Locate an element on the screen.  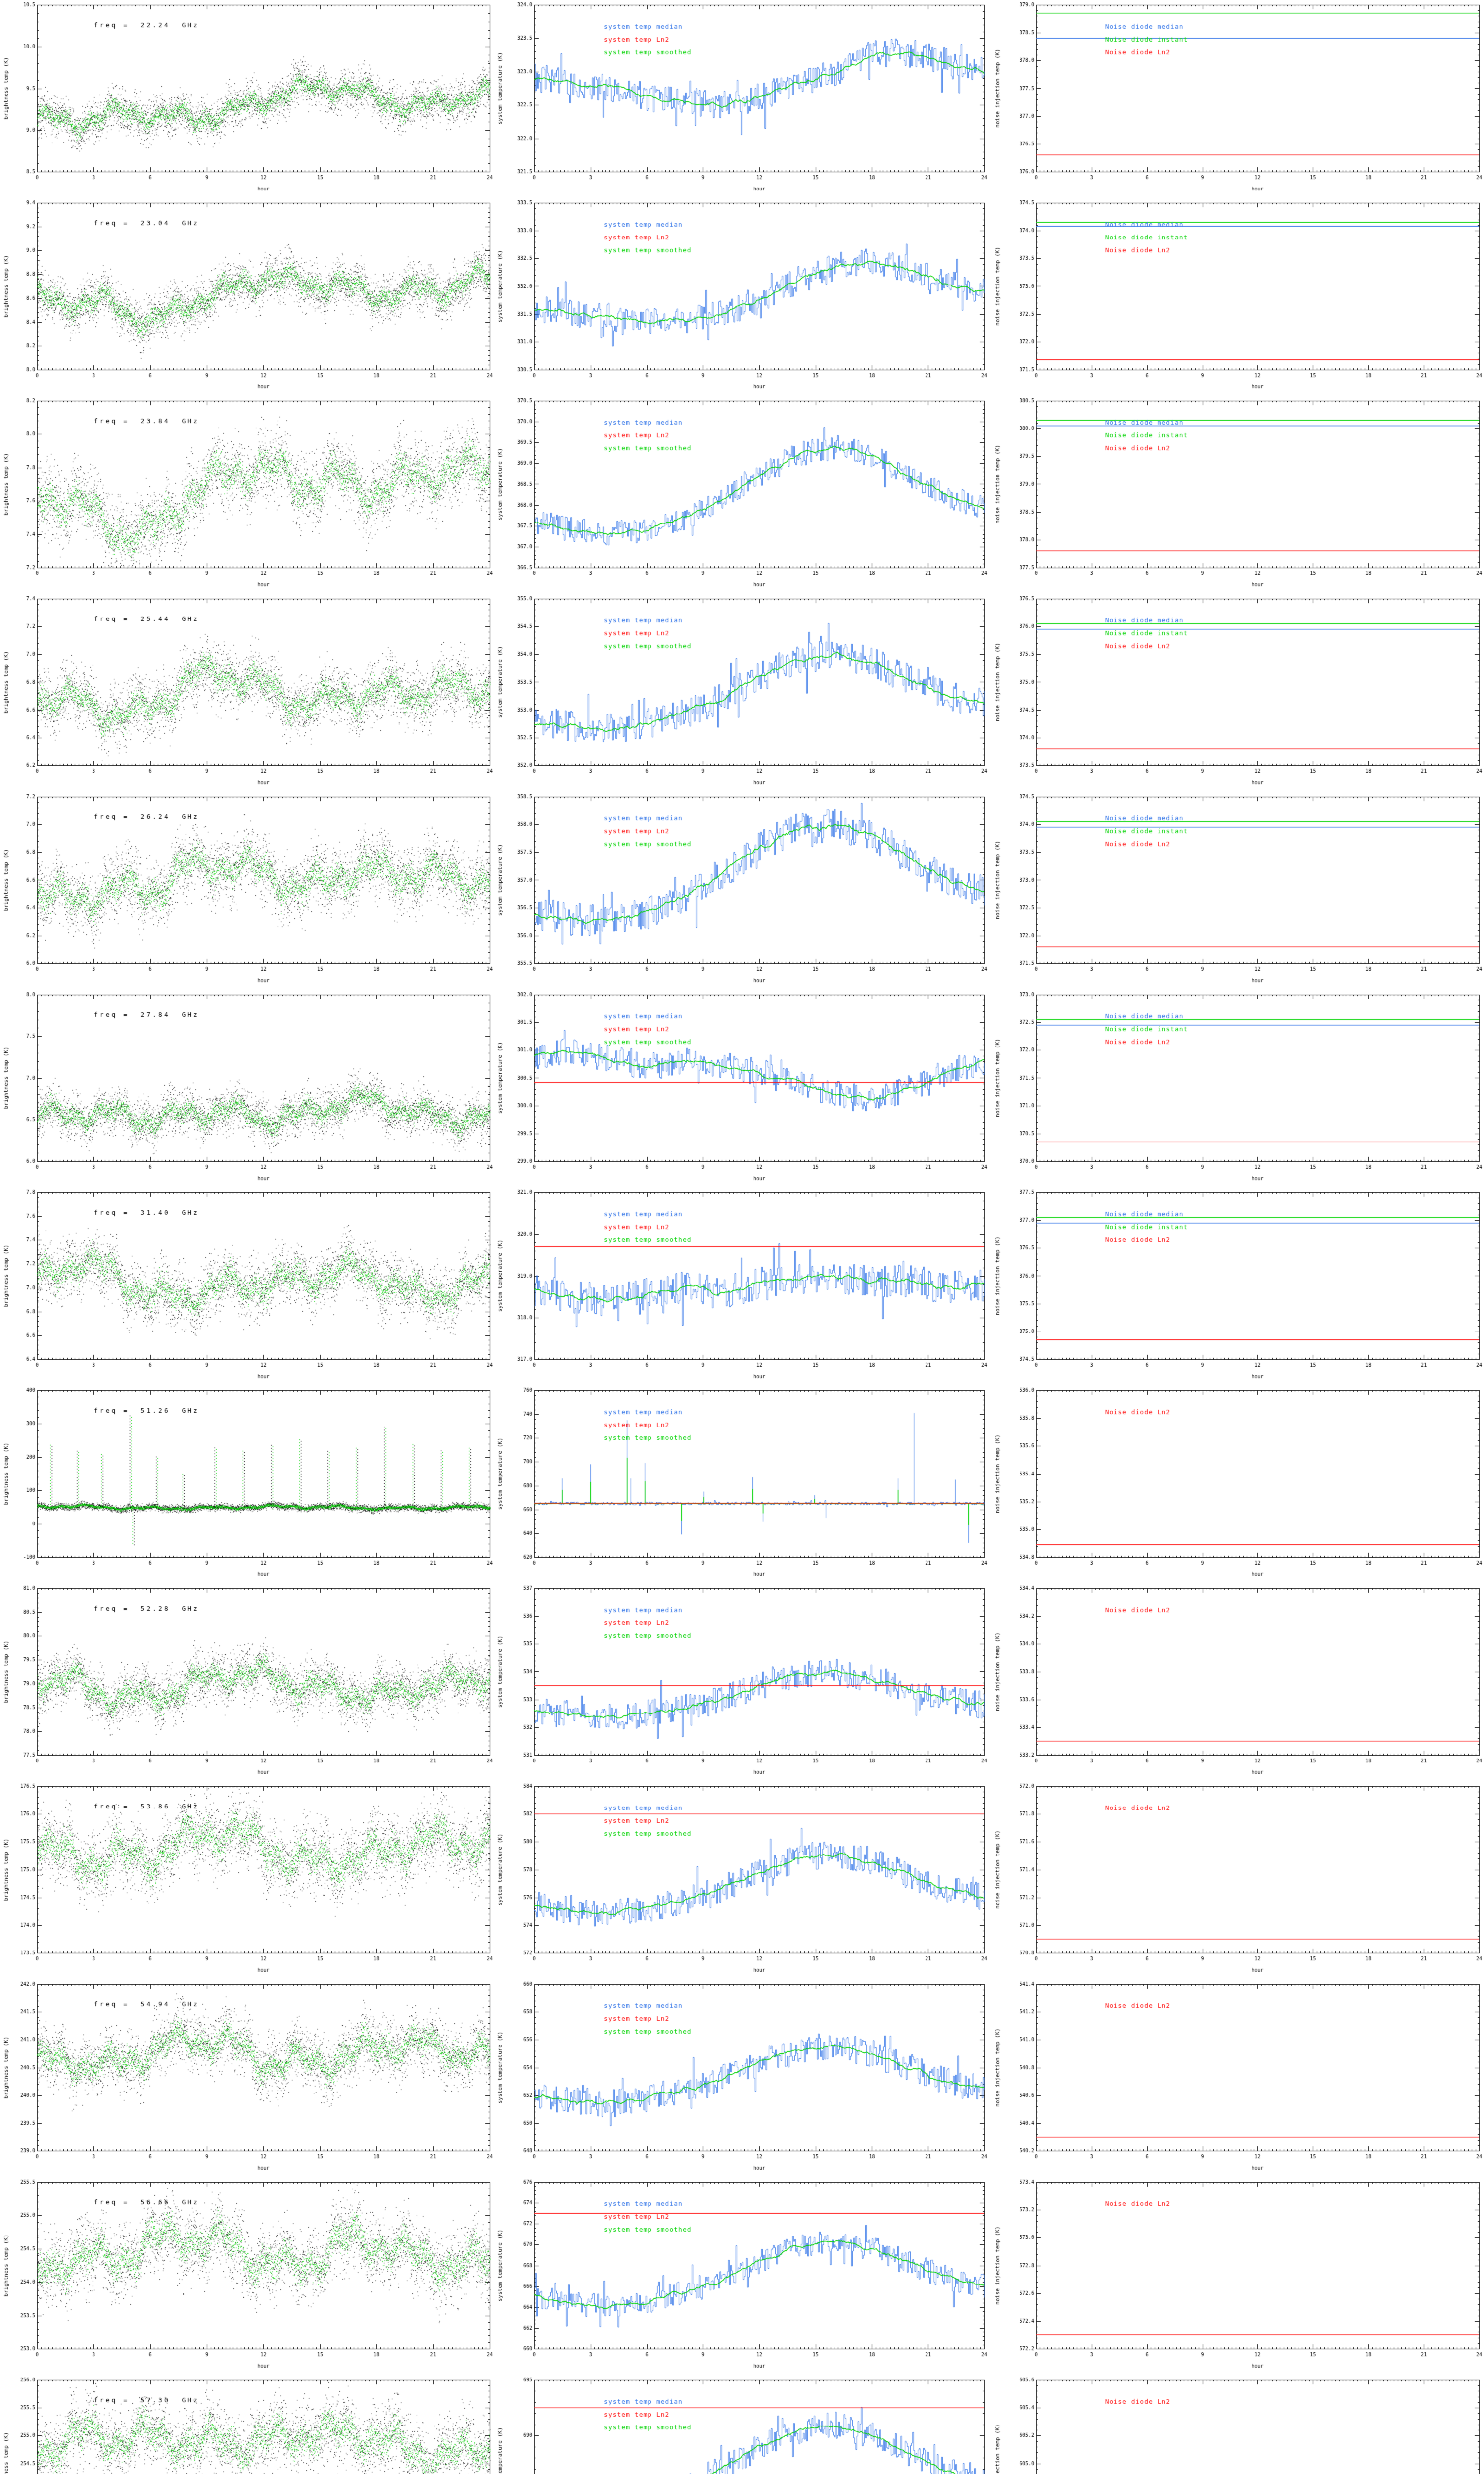
noise-diode-plot-56.66GHz is located at coordinates (1236, 2276).